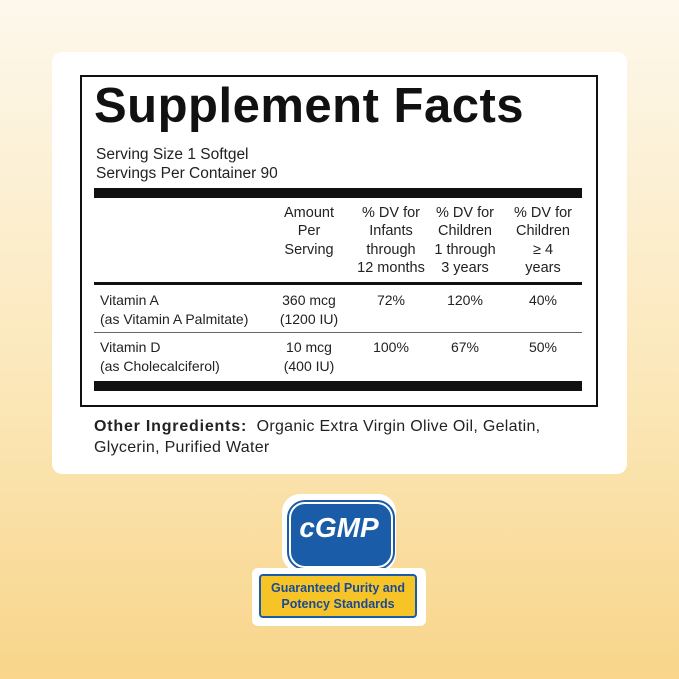 The height and width of the screenshot is (679, 679). What do you see at coordinates (338, 588) in the screenshot?
I see `banner-line: Guaranteed Purity and` at bounding box center [338, 588].